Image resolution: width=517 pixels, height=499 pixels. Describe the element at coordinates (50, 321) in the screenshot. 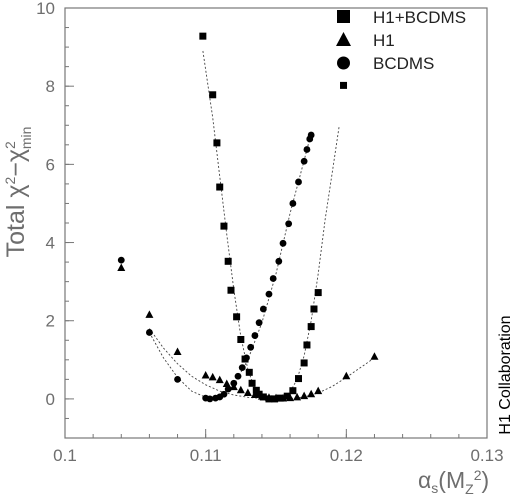

I see `y-tick-label: 2` at that location.